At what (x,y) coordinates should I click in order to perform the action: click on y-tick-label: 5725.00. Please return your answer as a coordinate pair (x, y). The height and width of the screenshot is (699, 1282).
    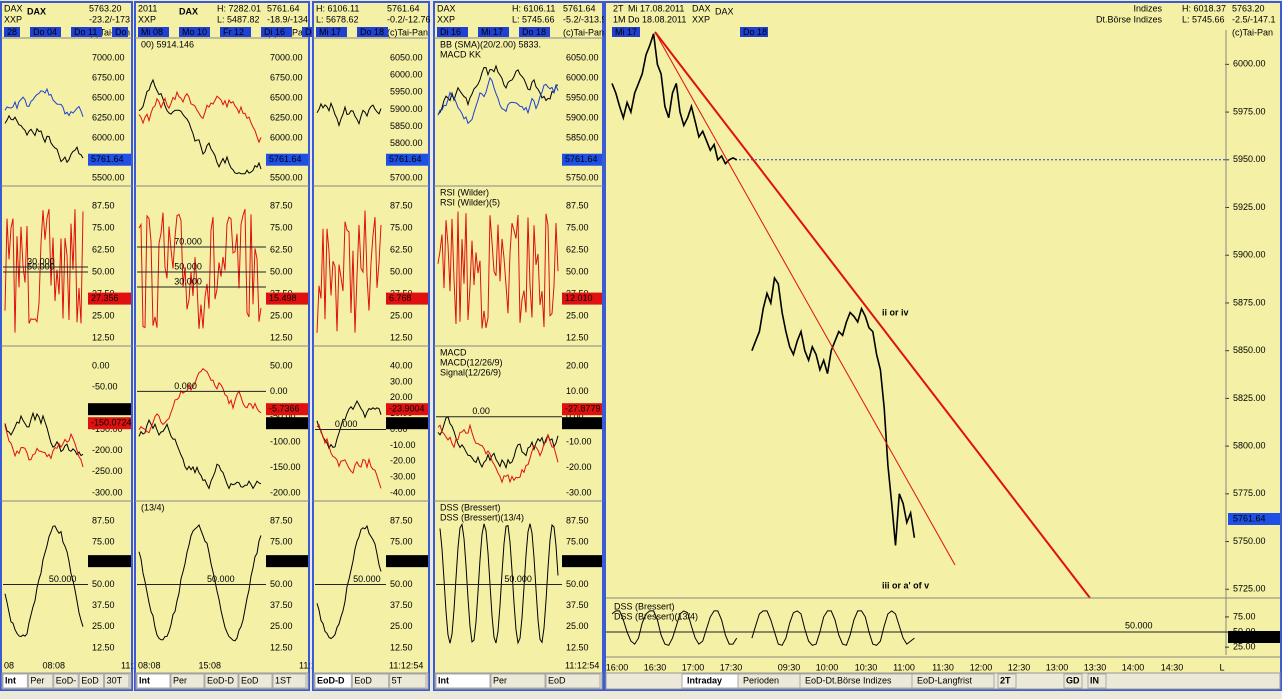
    Looking at the image, I should click on (1249, 589).